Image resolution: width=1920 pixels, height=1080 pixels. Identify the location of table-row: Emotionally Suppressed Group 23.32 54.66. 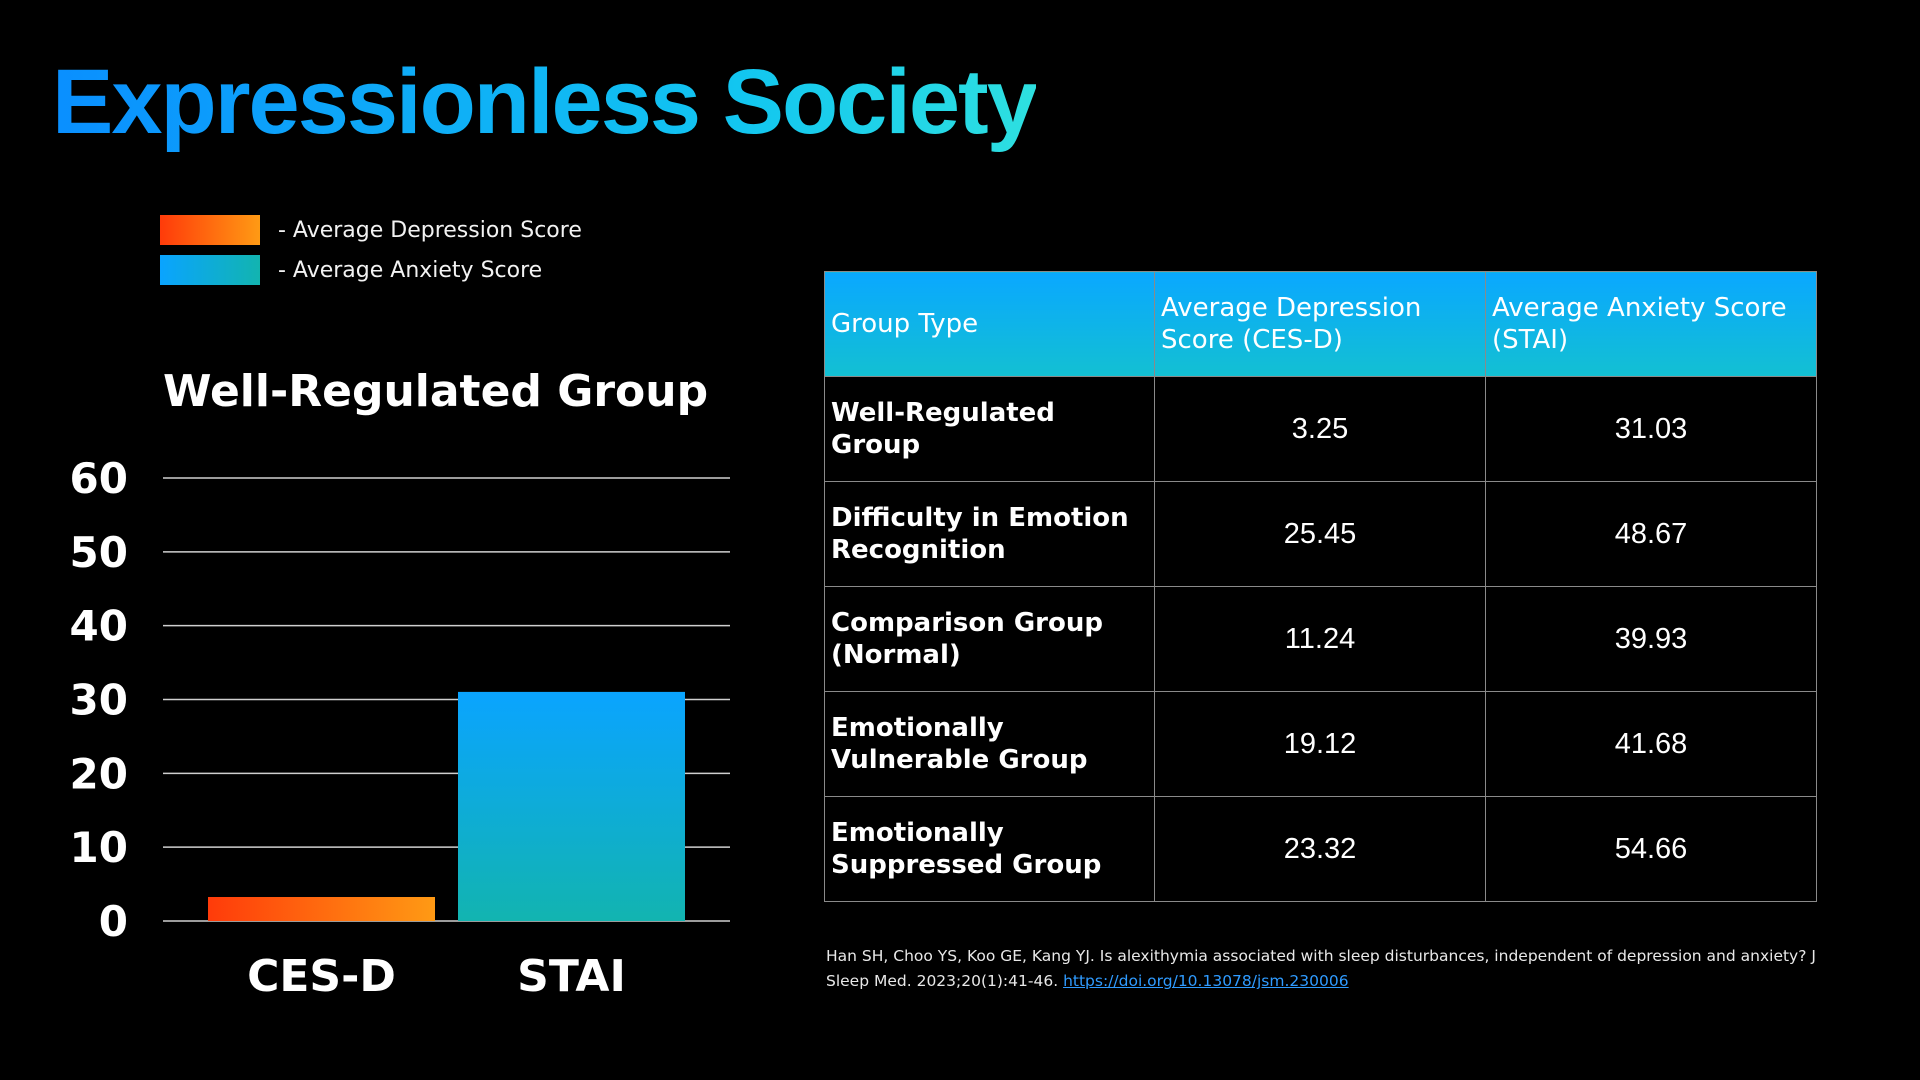
(1320, 849).